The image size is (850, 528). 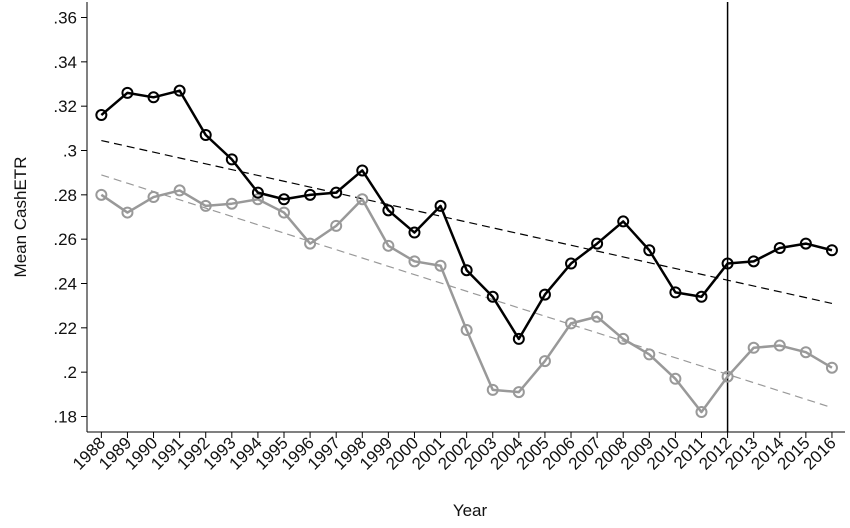 What do you see at coordinates (65, 18) in the screenshot?
I see `y-tick-label: .36` at bounding box center [65, 18].